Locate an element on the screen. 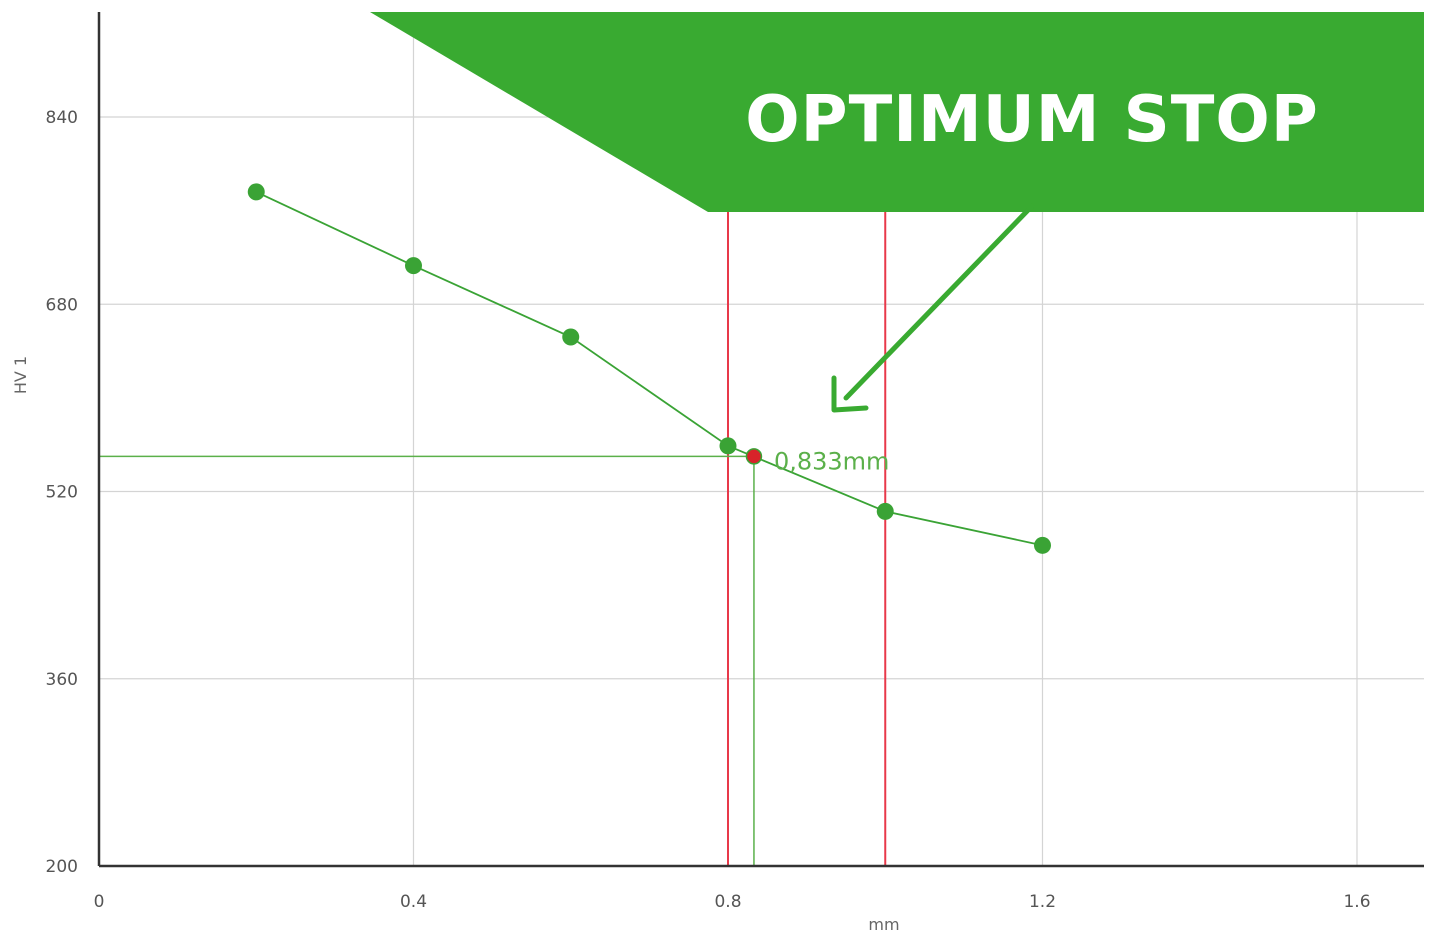  y-tick-label: 200 is located at coordinates (62, 867).